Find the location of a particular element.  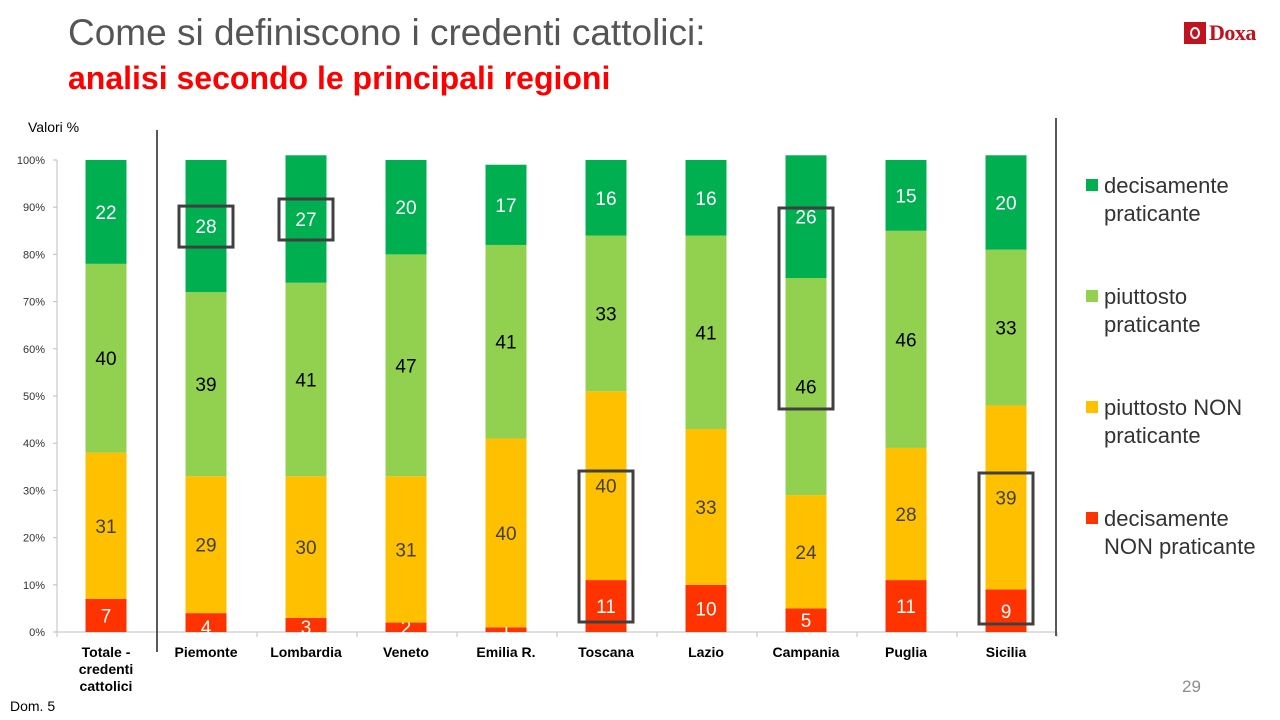

data-label: 1 is located at coordinates (506, 628).